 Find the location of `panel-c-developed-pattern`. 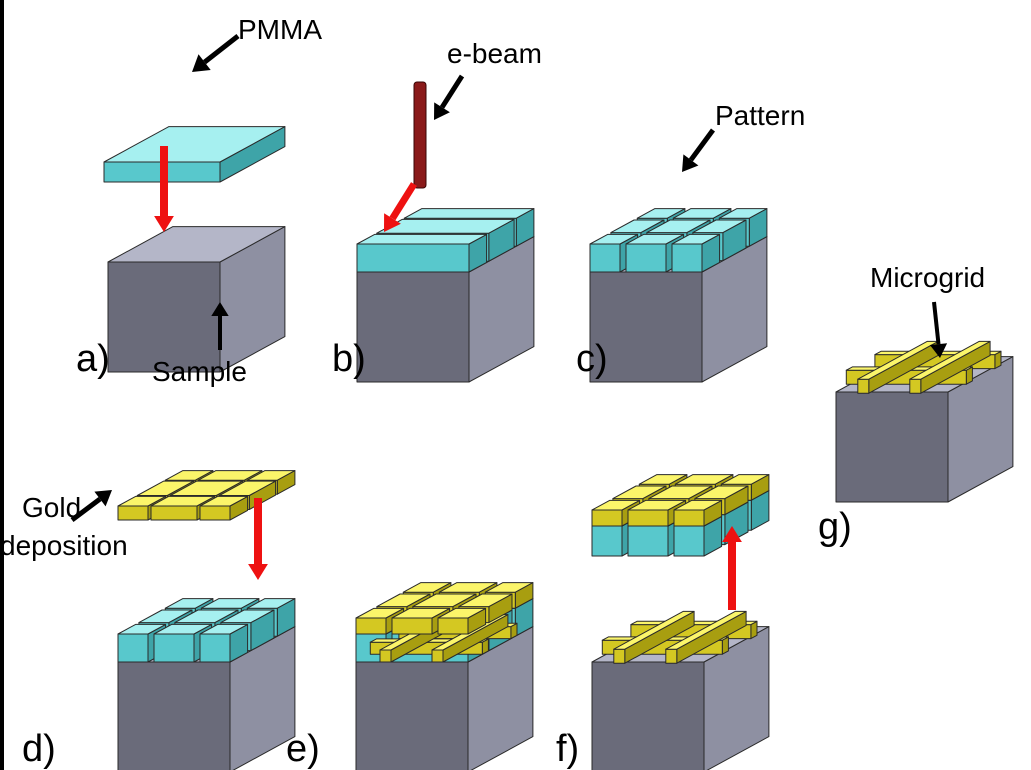

panel-c-developed-pattern is located at coordinates (678, 255).